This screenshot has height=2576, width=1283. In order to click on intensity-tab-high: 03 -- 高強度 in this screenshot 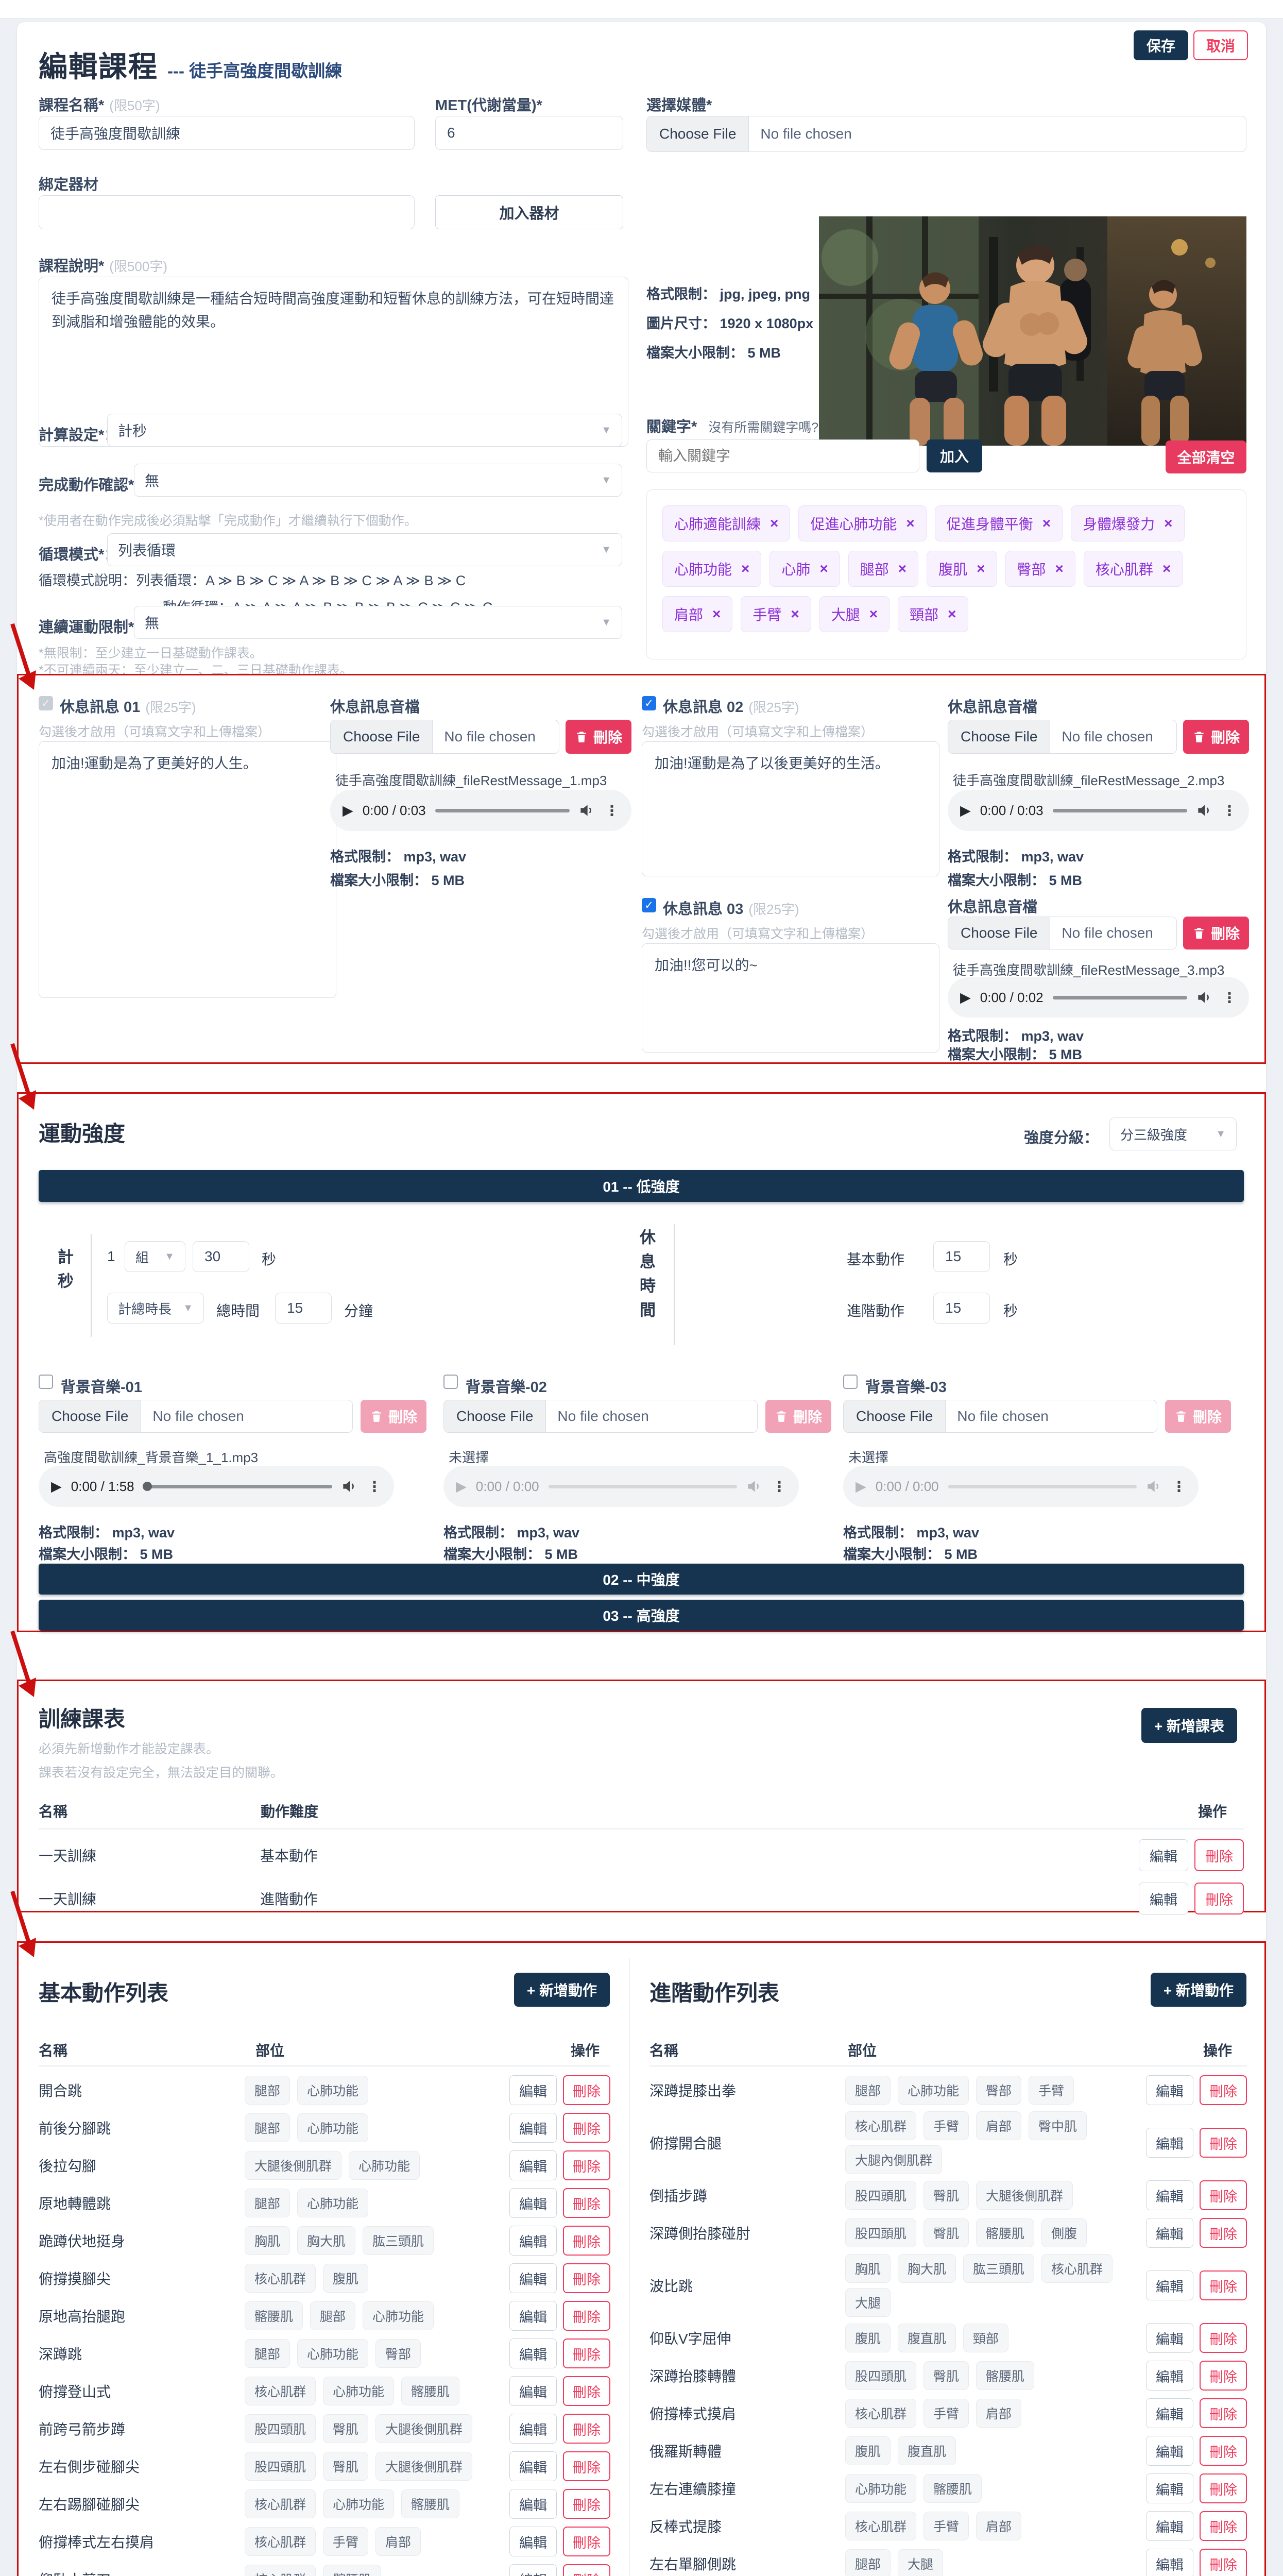, I will do `click(641, 1615)`.